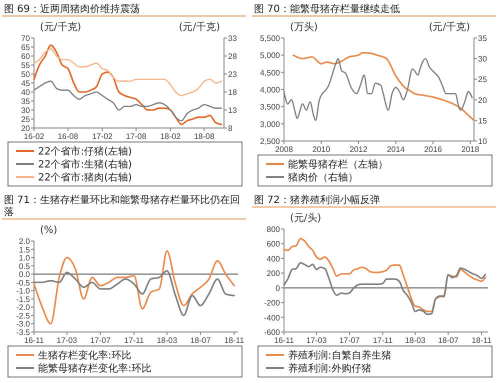  I want to click on y-tick-label: 45, so click(26, 83).